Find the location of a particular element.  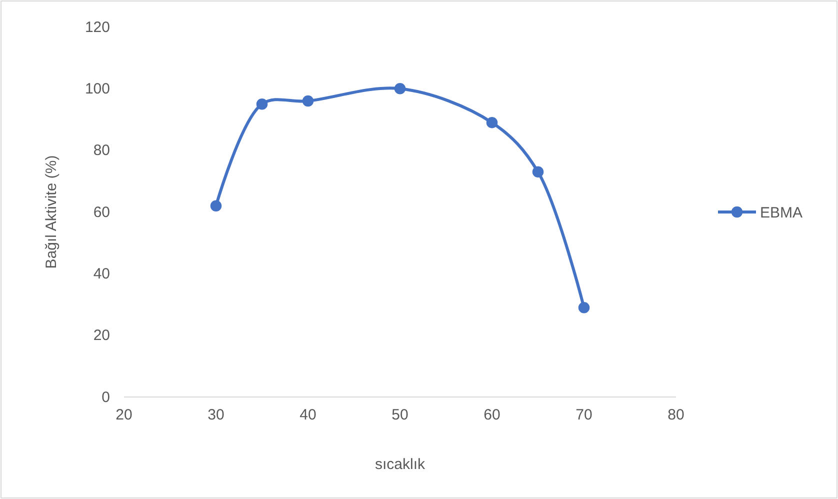

x-tick-label: 50 is located at coordinates (400, 415).